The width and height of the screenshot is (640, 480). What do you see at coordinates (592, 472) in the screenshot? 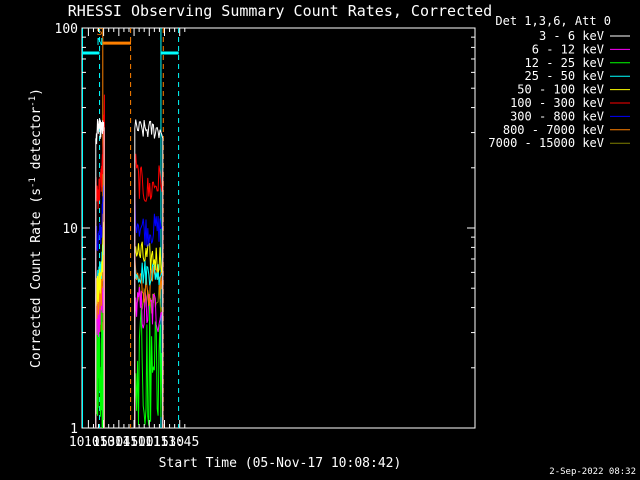
I see `timestamp: 2-Sep-2022 08:32` at bounding box center [592, 472].